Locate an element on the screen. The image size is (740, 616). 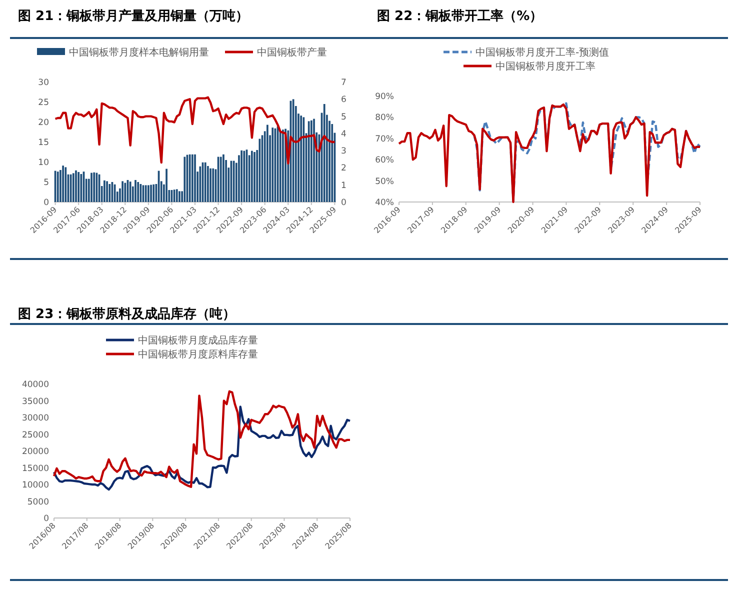
y-tick-label: 90% is located at coordinates (384, 97).